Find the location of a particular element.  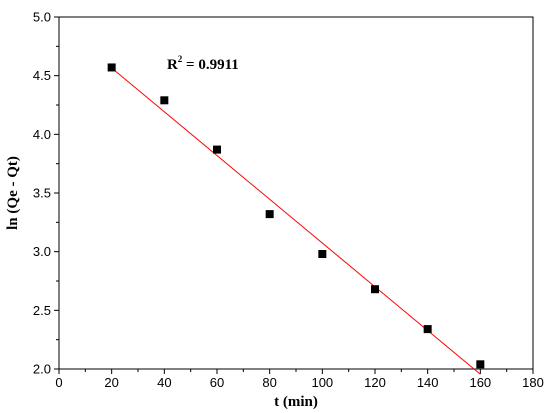

y-tick-label-5: 4.5 is located at coordinates (42, 75).